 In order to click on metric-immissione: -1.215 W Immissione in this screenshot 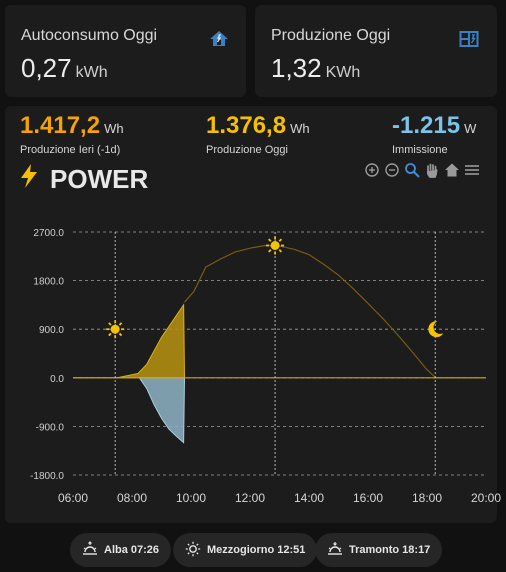, I will do `click(434, 134)`.